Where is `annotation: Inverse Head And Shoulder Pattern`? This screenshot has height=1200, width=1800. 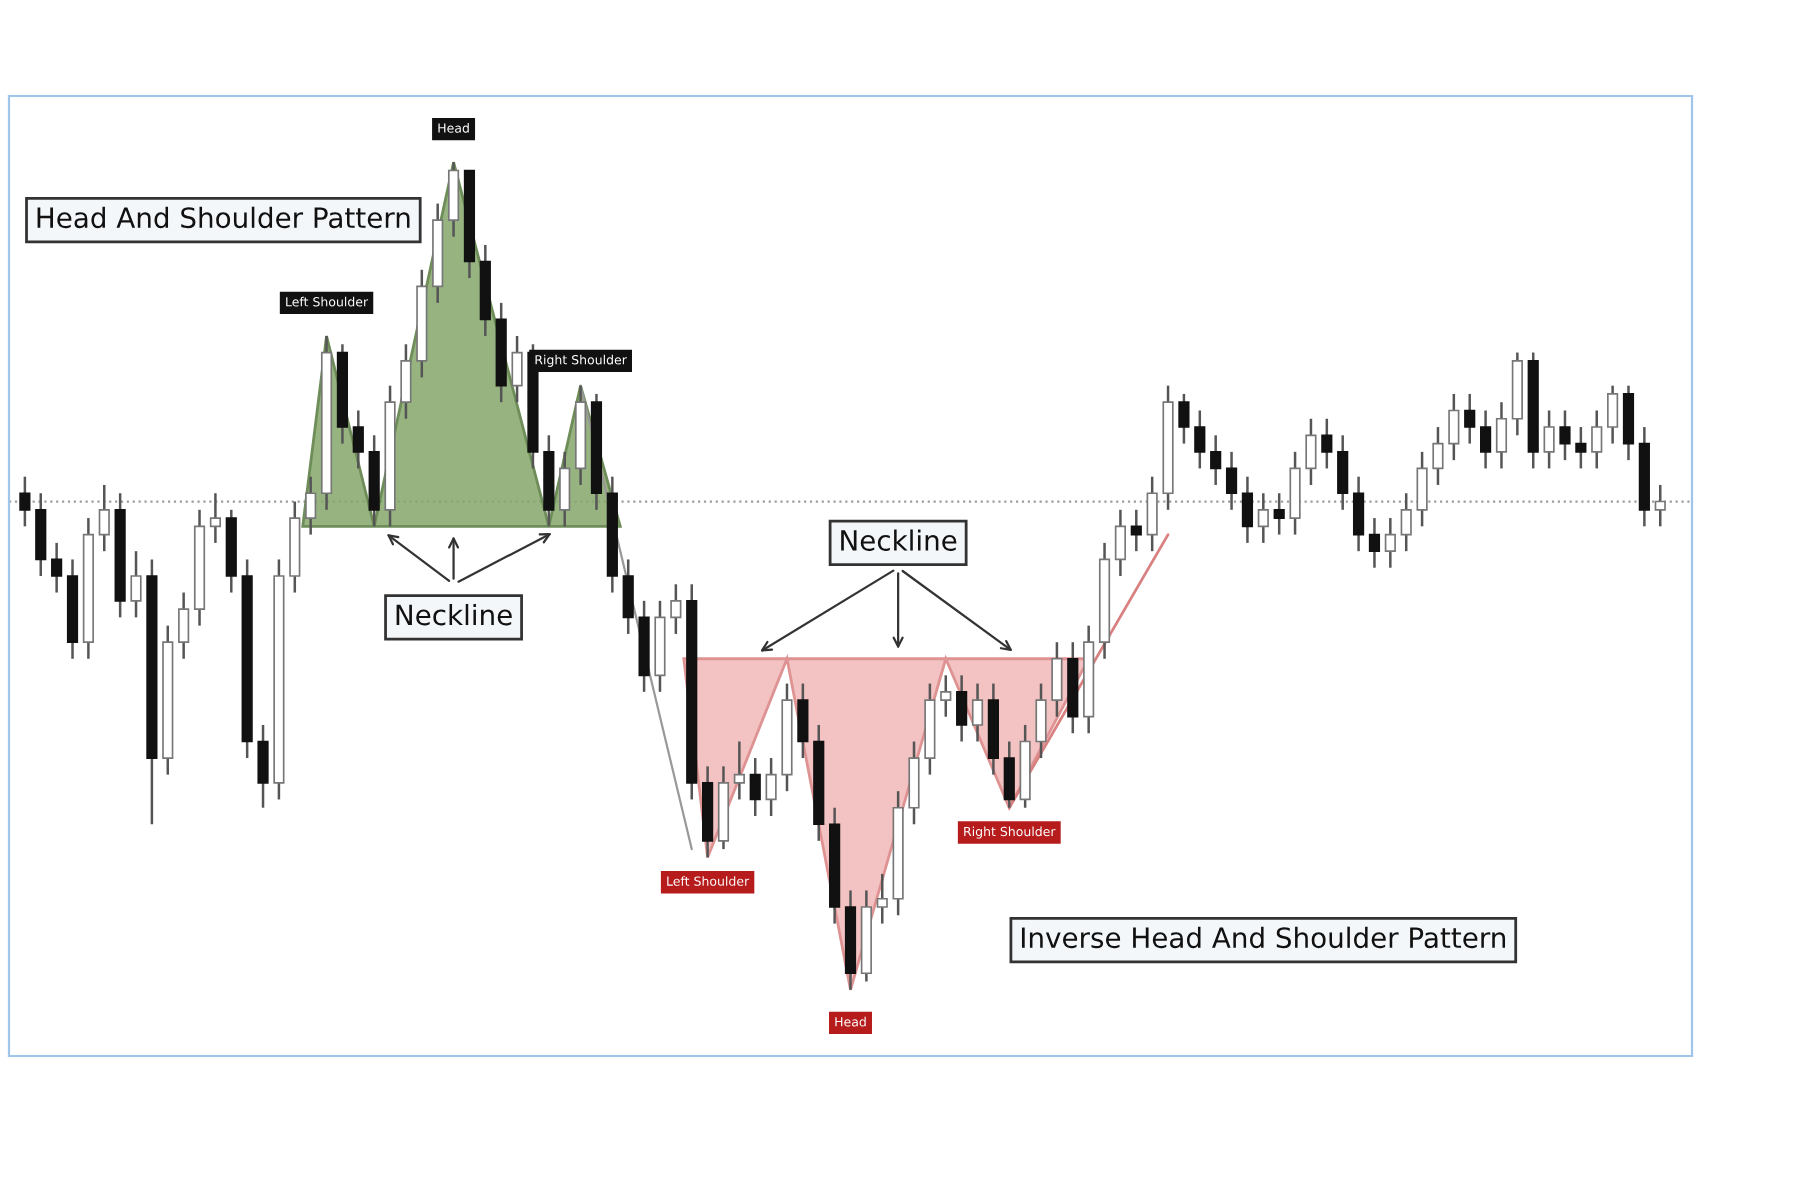 annotation: Inverse Head And Shoulder Pattern is located at coordinates (1263, 937).